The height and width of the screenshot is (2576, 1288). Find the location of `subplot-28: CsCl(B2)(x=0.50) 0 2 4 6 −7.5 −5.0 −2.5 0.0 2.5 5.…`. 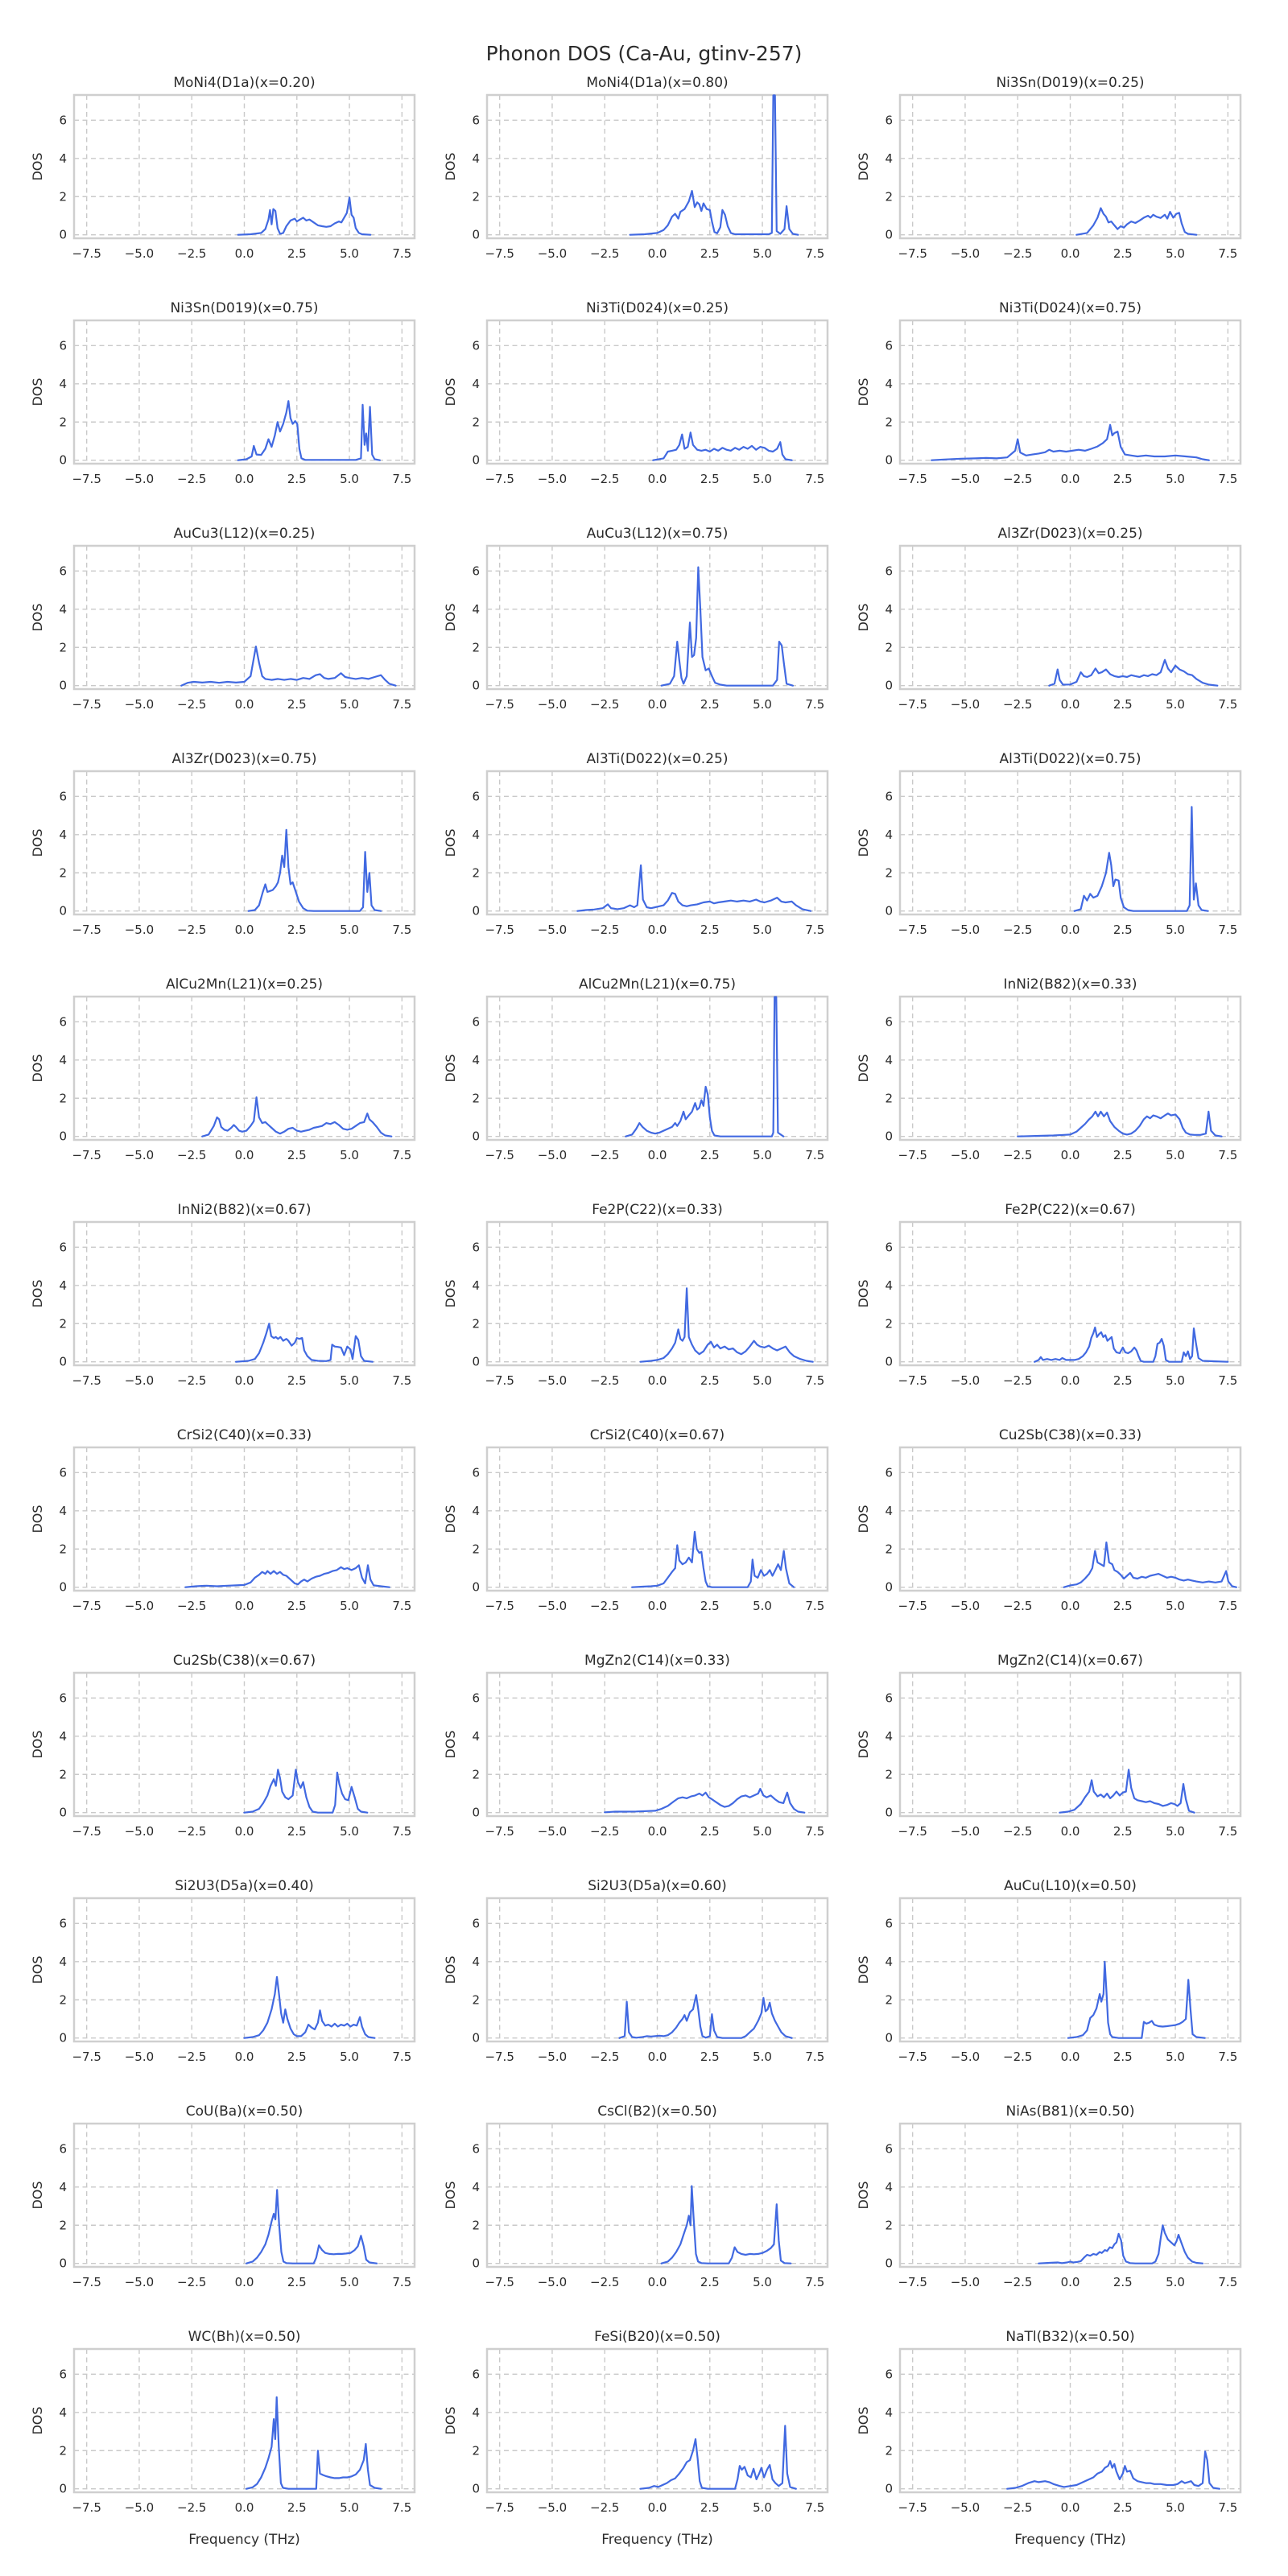

subplot-28: CsCl(B2)(x=0.50) 0 2 4 6 −7.5 −5.0 −2.5 0.0 2.5 5.… is located at coordinates (643, 2226).